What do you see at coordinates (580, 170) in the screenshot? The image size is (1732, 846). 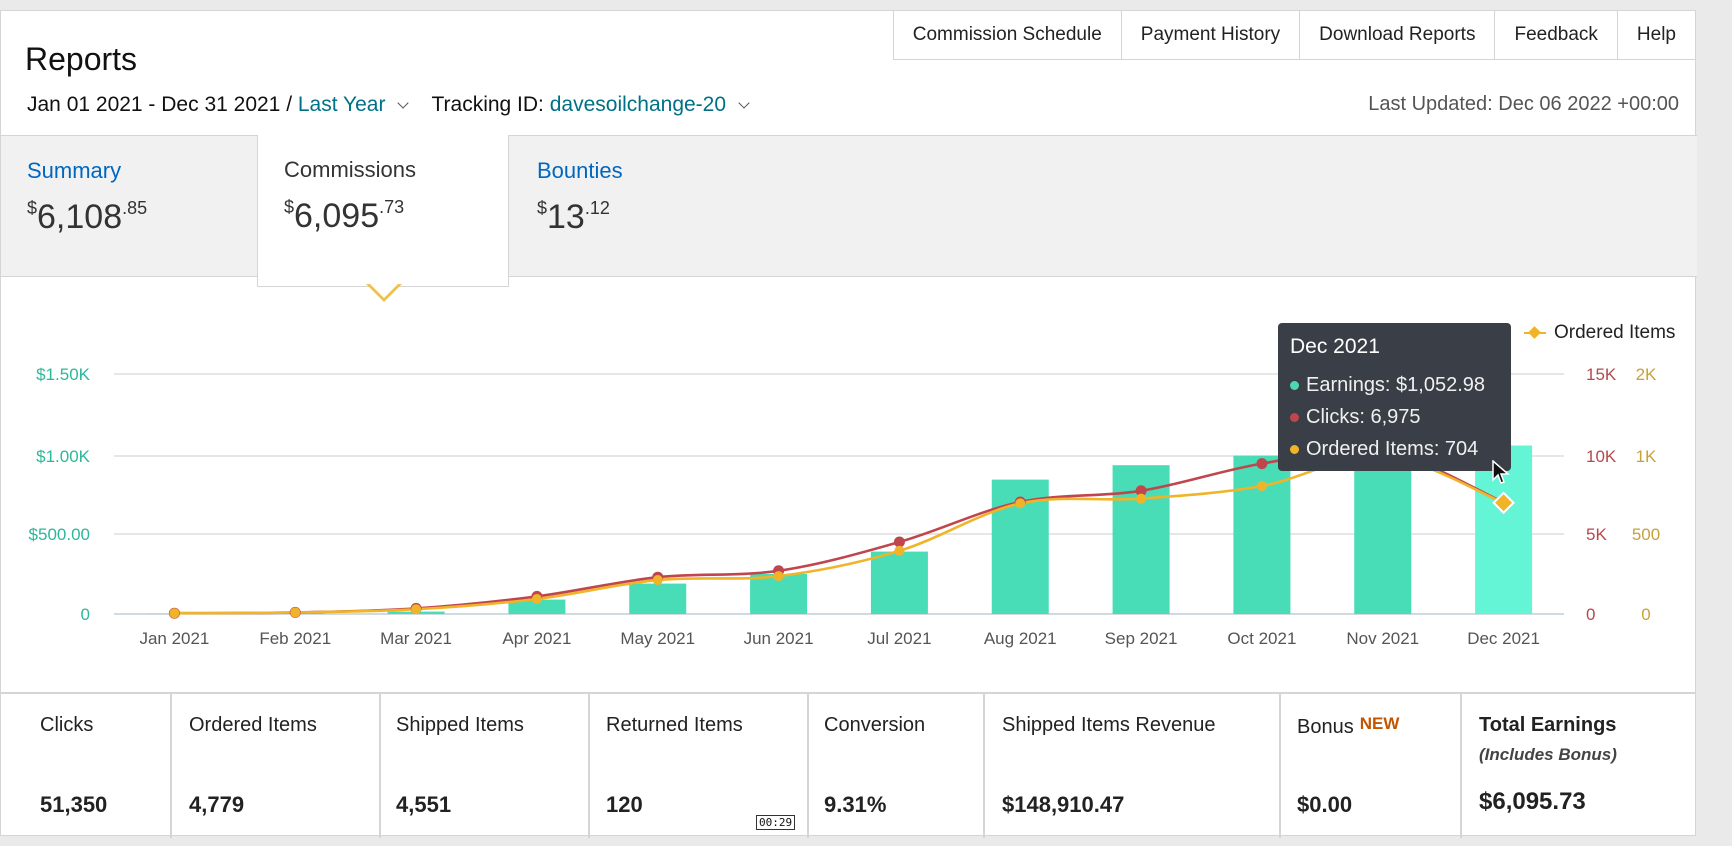 I see `tab-bounties-label: Bounties` at bounding box center [580, 170].